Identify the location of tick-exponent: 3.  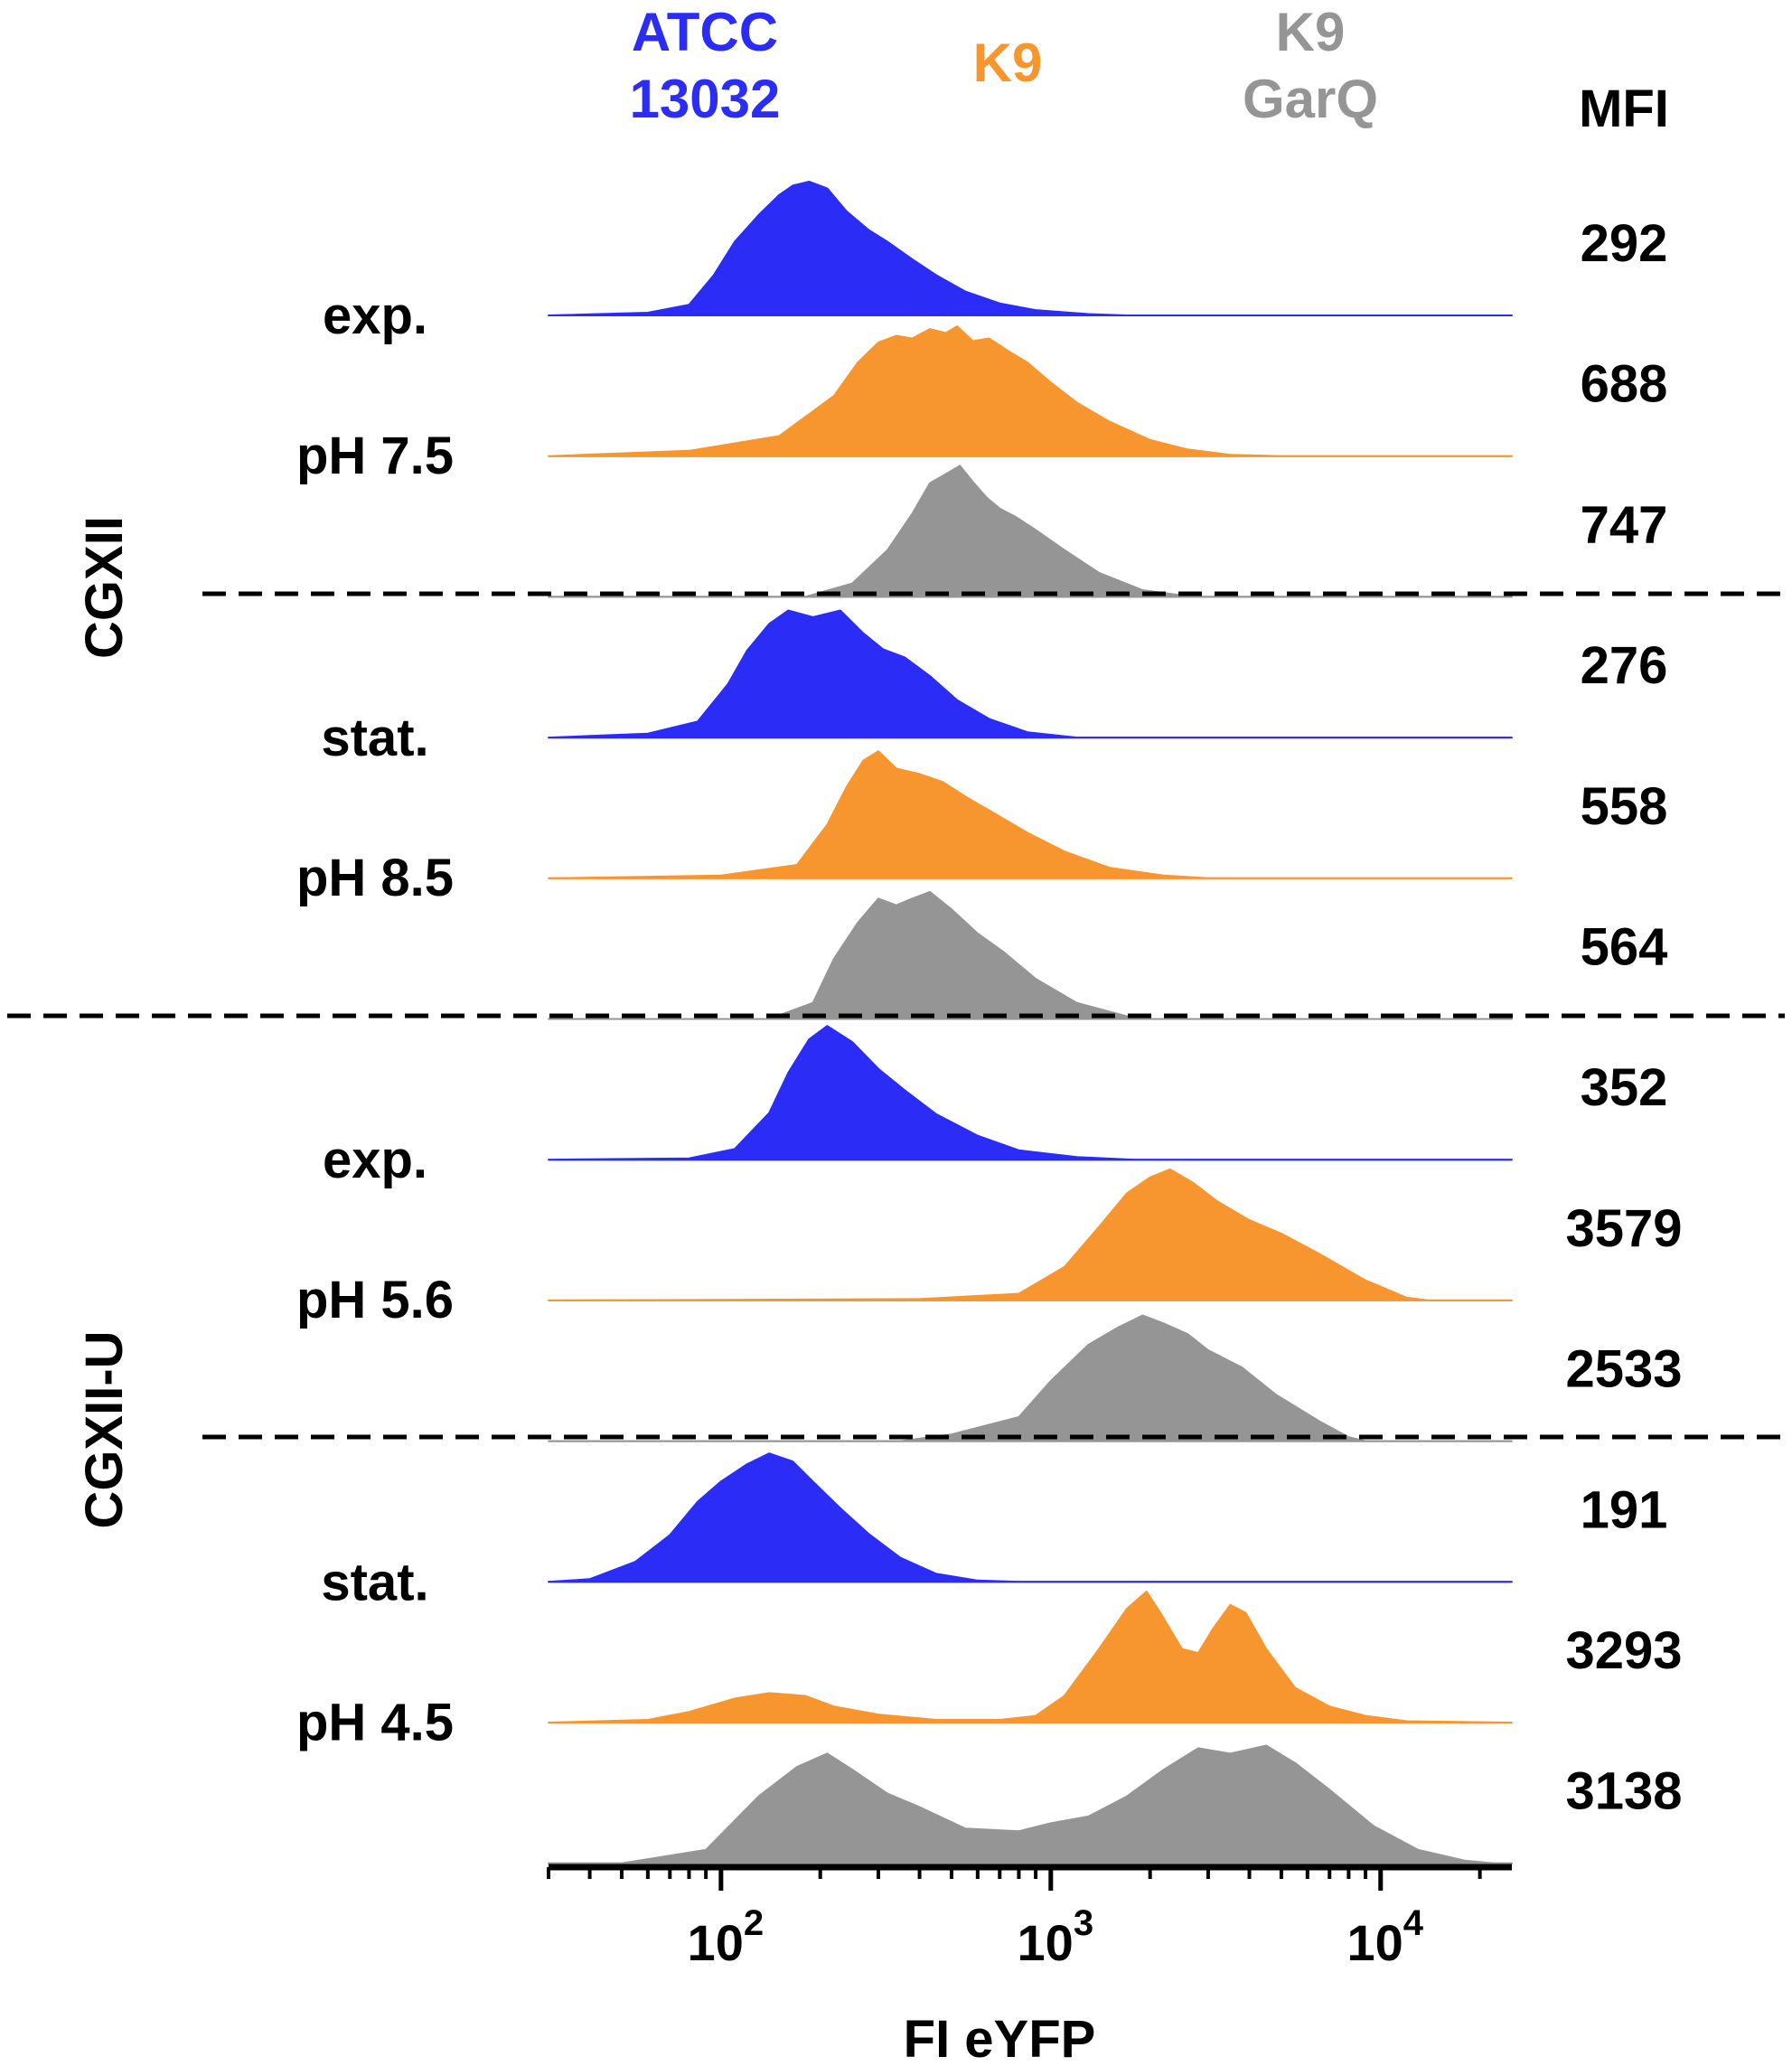
(1083, 1923).